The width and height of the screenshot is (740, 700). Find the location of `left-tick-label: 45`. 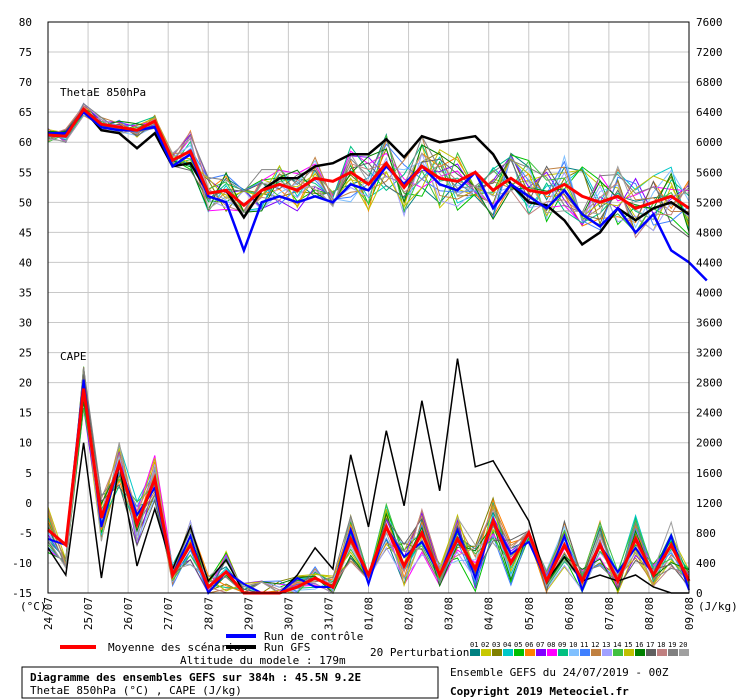

left-tick-label: 45 is located at coordinates (25, 232).